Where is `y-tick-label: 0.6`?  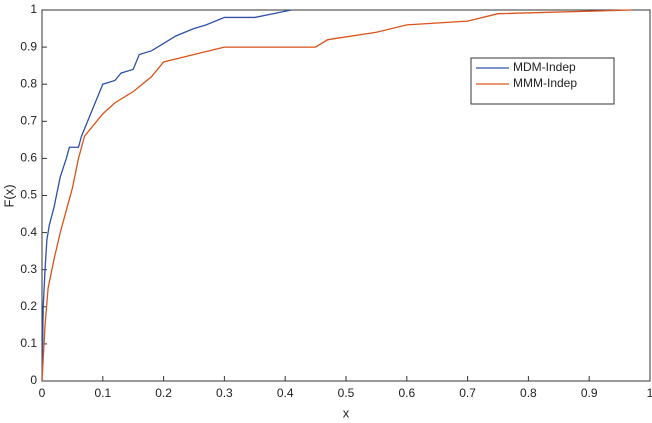 y-tick-label: 0.6 is located at coordinates (28, 158).